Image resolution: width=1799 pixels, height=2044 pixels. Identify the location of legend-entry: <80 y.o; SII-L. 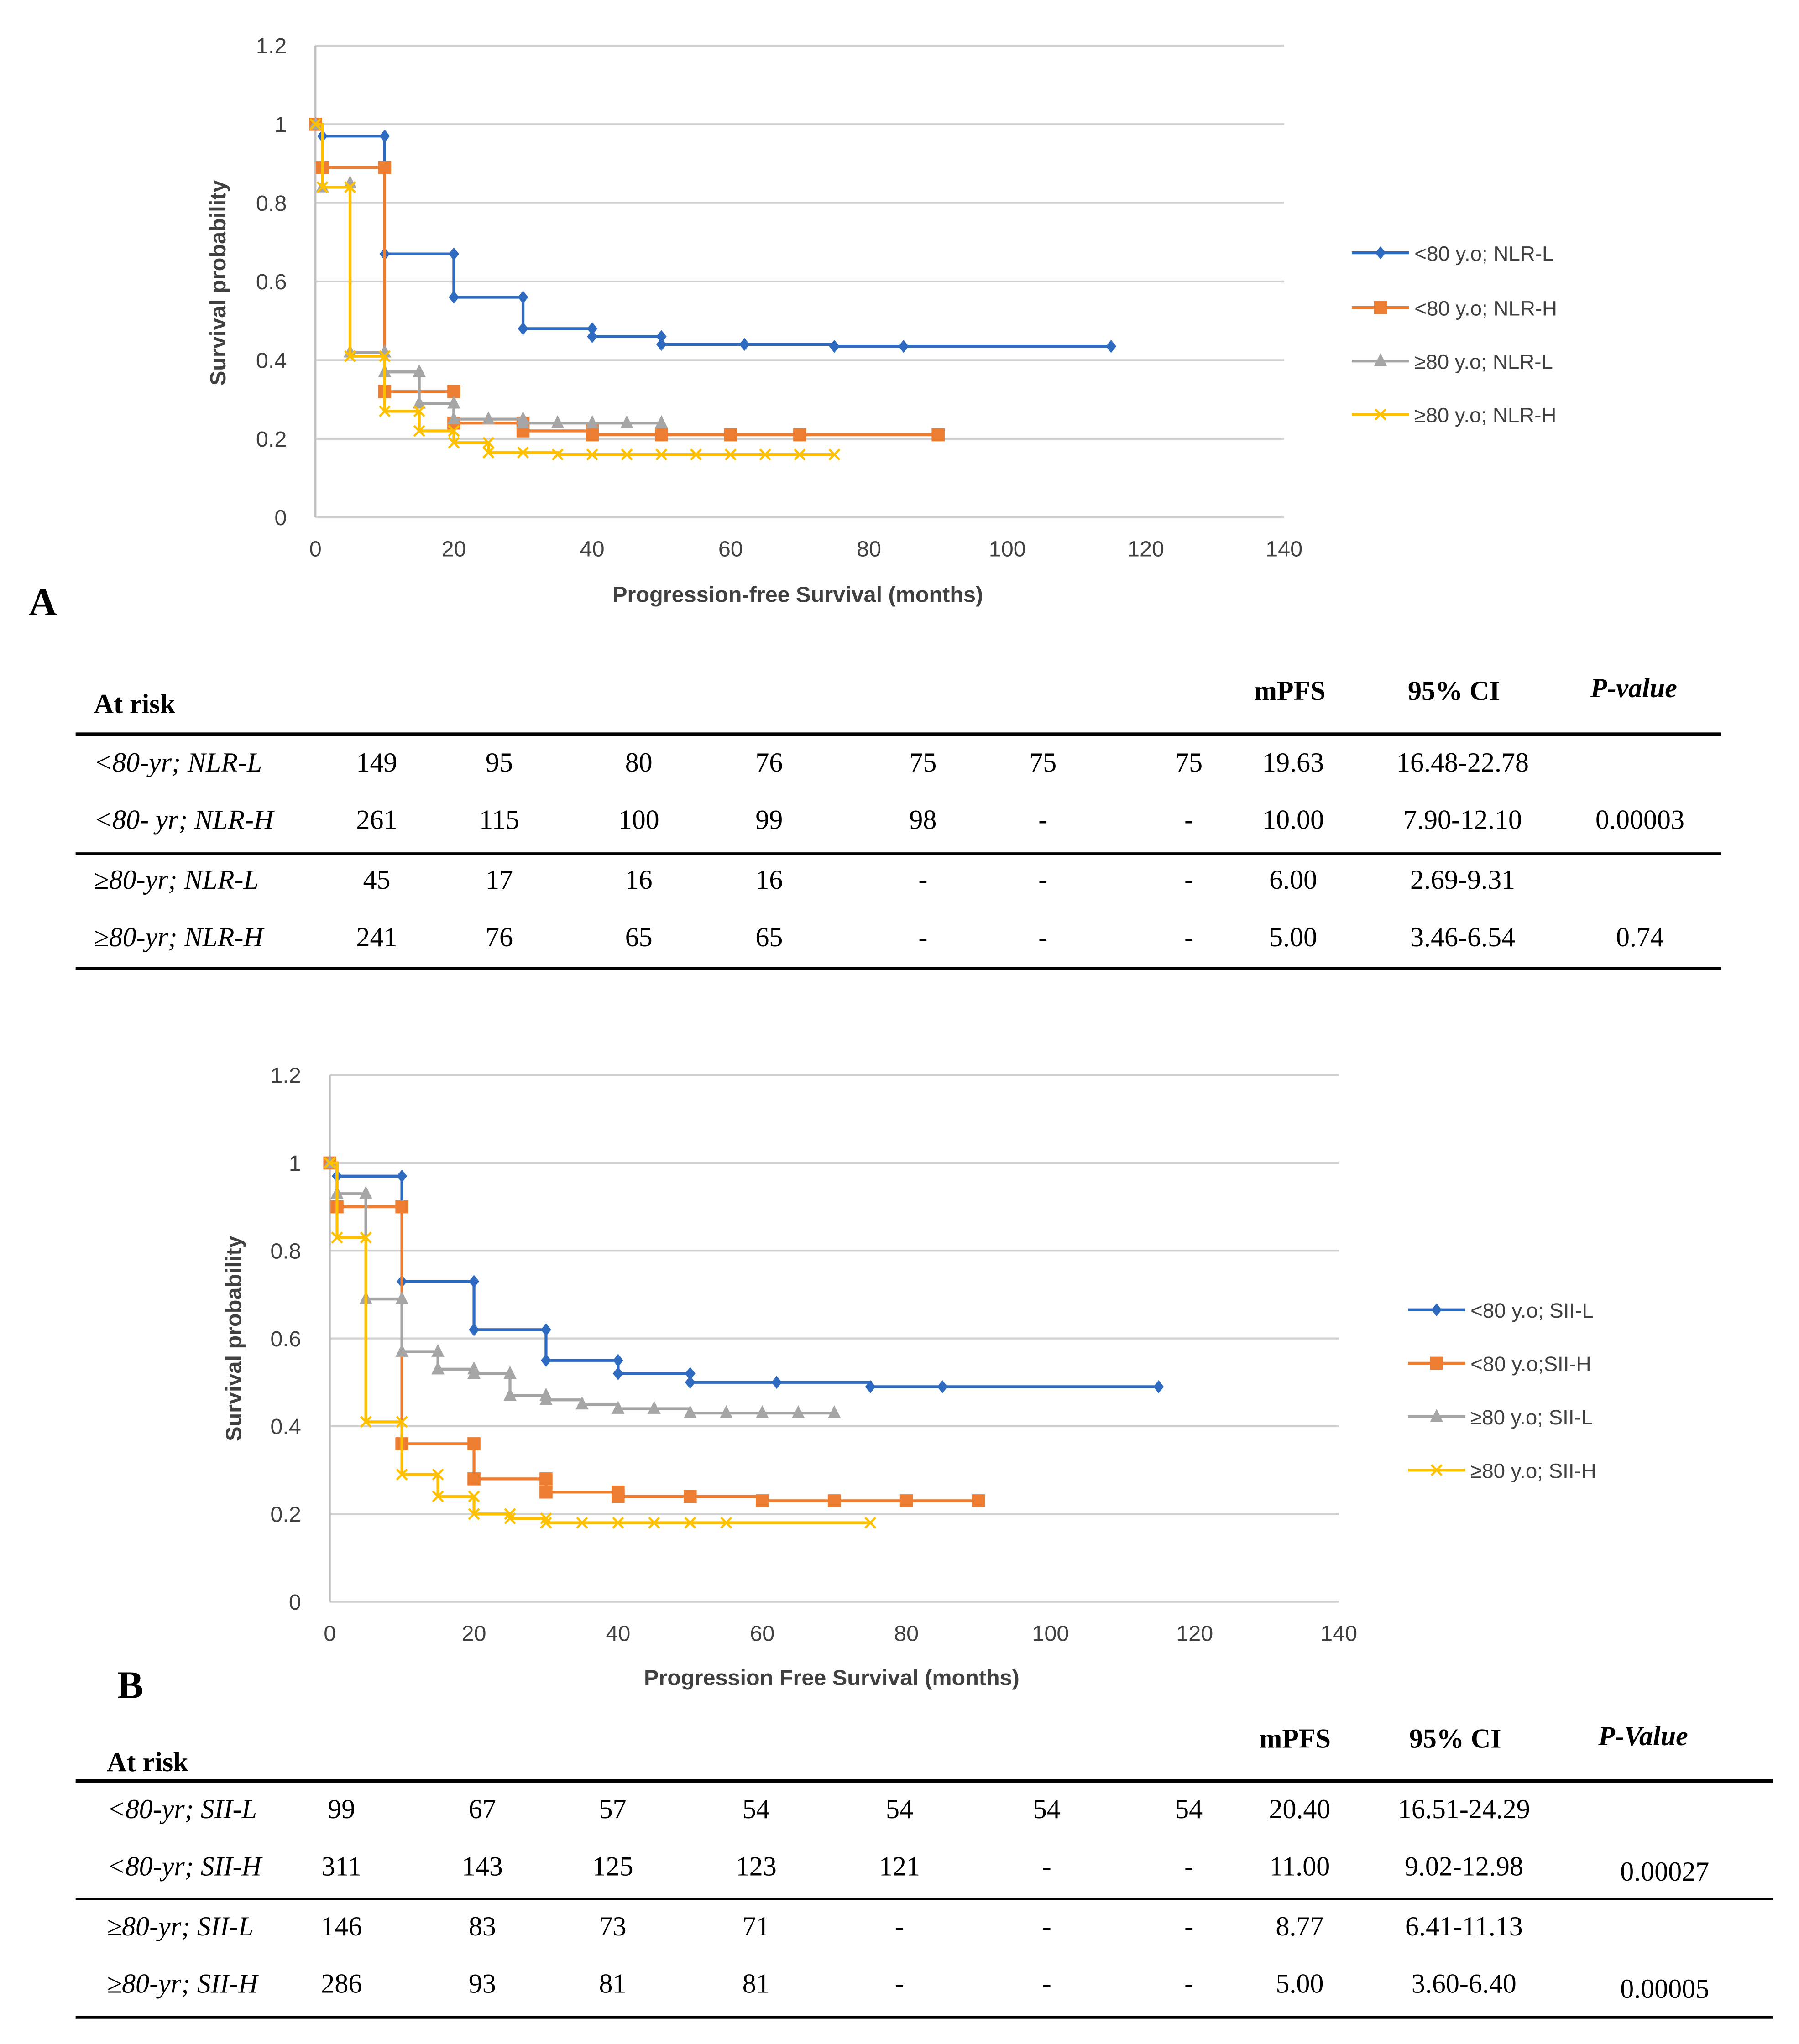
(1501, 1310).